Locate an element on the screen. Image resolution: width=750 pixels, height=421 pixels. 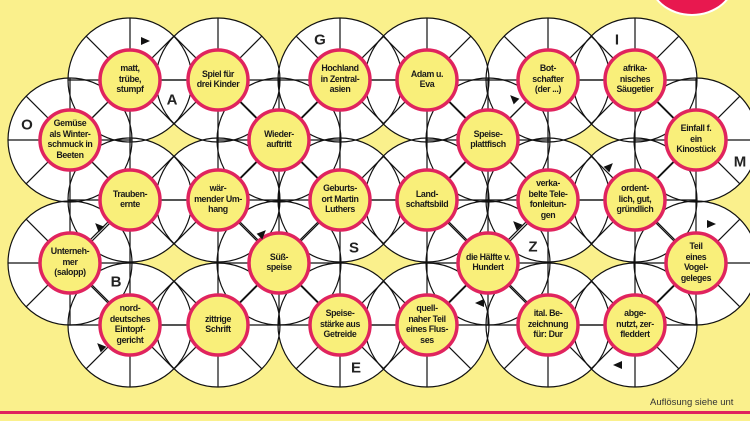
solution-letter: A is located at coordinates (172, 100).